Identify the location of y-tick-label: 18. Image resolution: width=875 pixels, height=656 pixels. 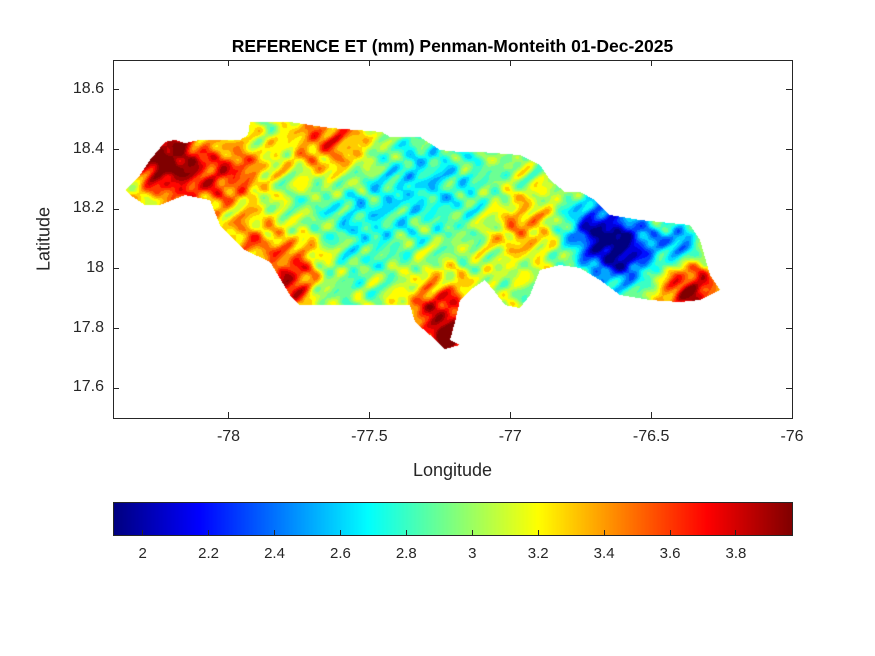
(95, 267).